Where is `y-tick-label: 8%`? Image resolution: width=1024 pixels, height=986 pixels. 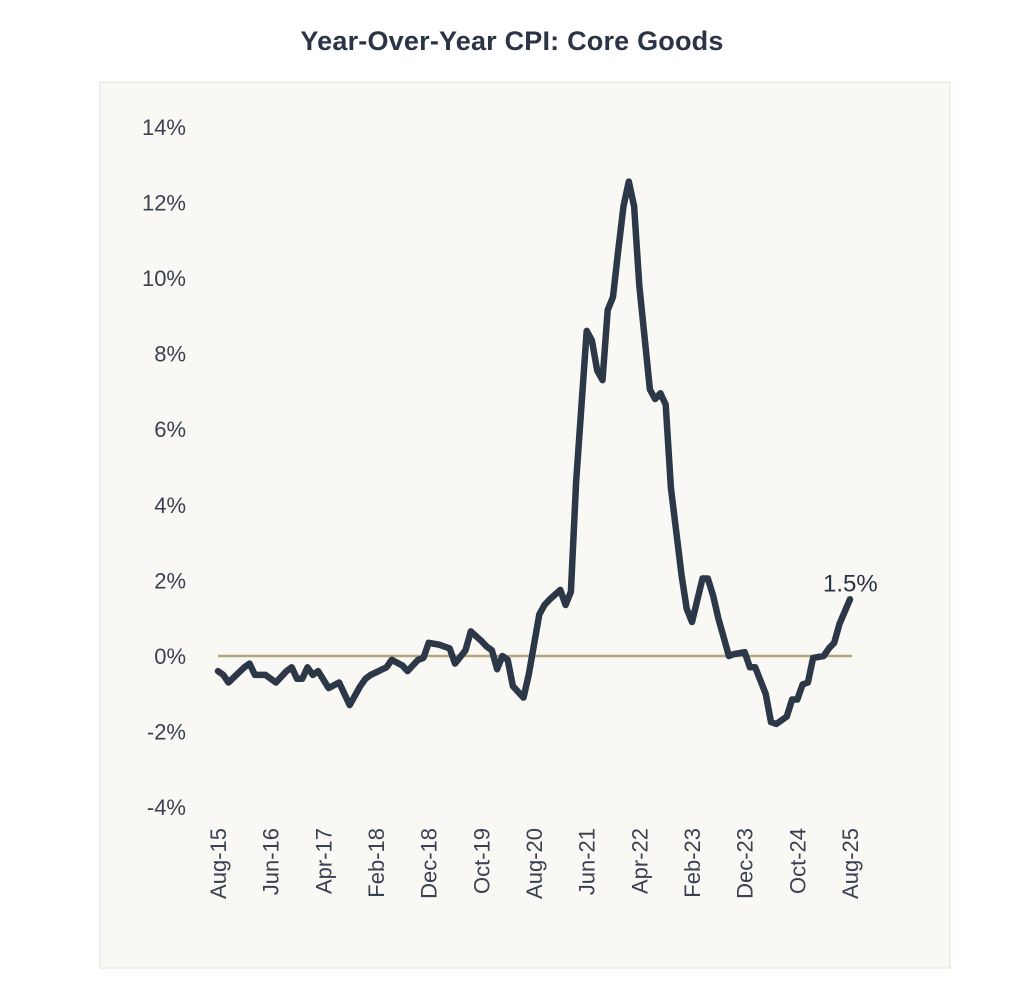 y-tick-label: 8% is located at coordinates (170, 354).